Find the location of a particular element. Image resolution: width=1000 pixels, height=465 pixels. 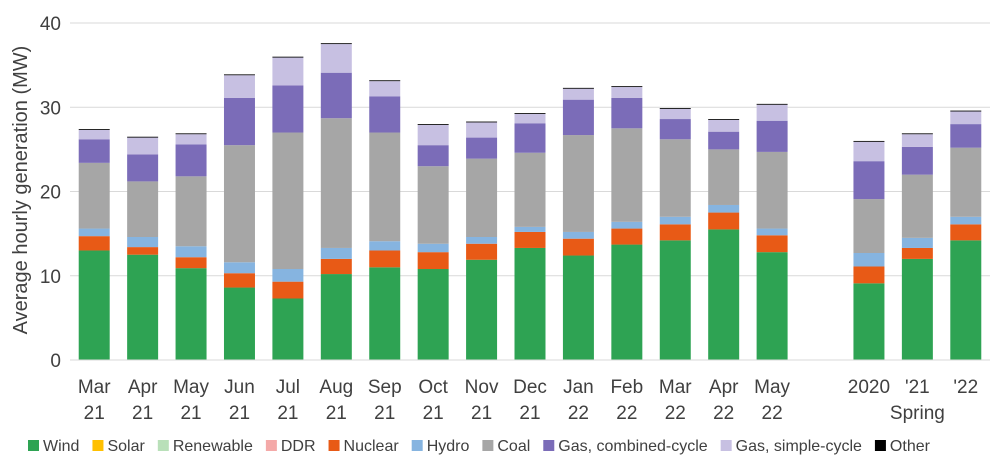

legend-swatch-hydro is located at coordinates (417, 445).